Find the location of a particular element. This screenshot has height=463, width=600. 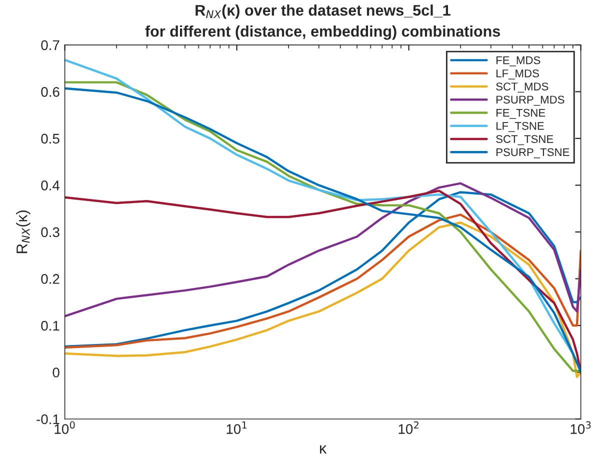

y-tick-label: 0.5 is located at coordinates (50, 139).